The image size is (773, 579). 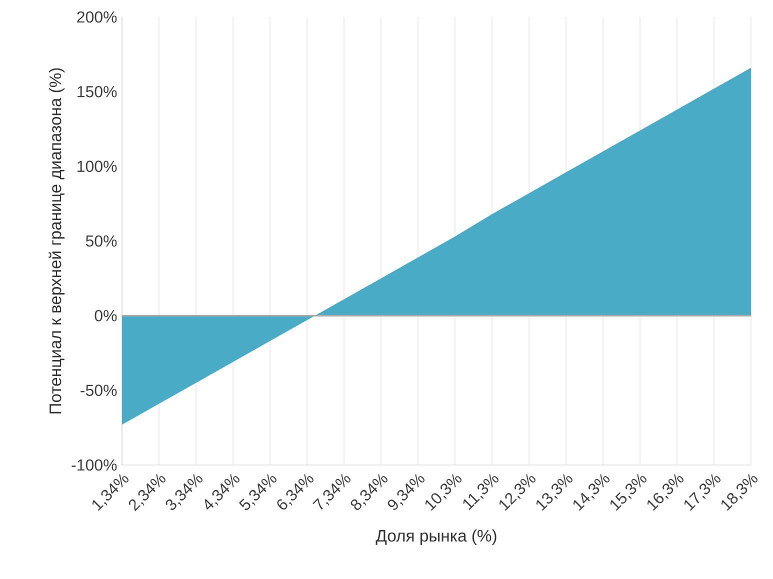 I want to click on y-tick-label: 150%, so click(x=97, y=92).